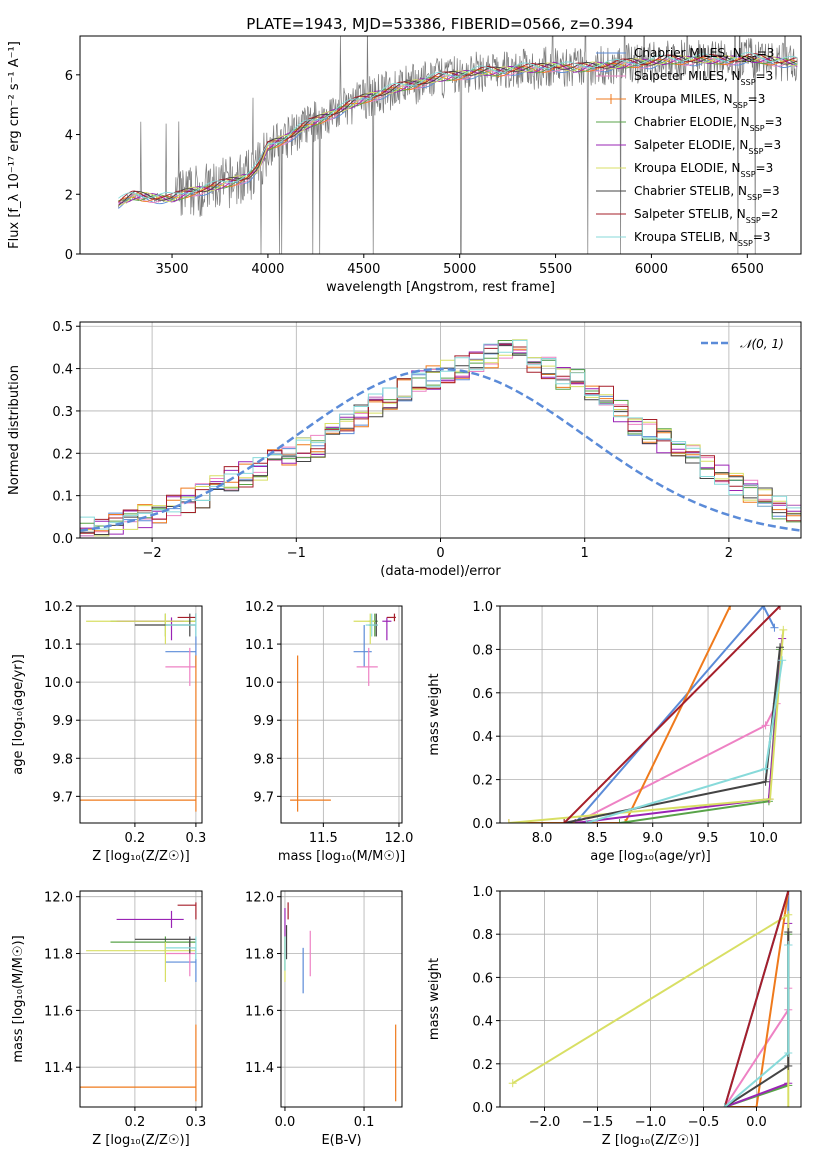  I want to click on x-tick-label: 9.5, so click(708, 838).